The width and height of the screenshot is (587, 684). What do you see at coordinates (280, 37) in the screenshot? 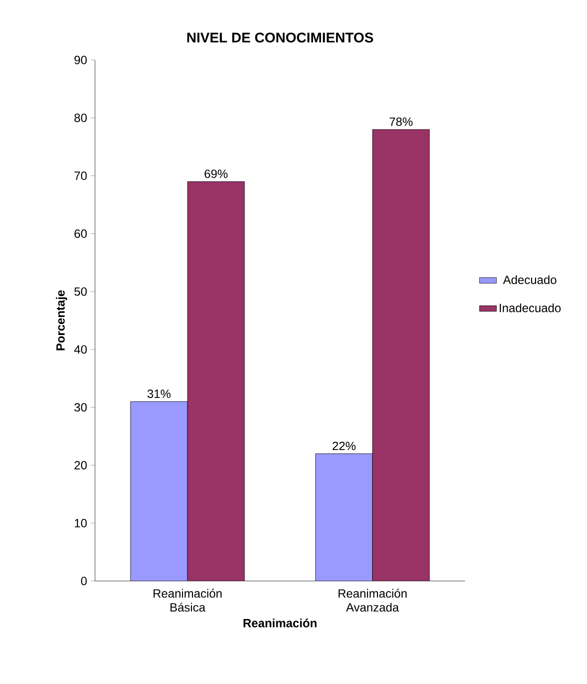
I see `chart-title: NIVEL DE CONOCIMIENTOS` at bounding box center [280, 37].